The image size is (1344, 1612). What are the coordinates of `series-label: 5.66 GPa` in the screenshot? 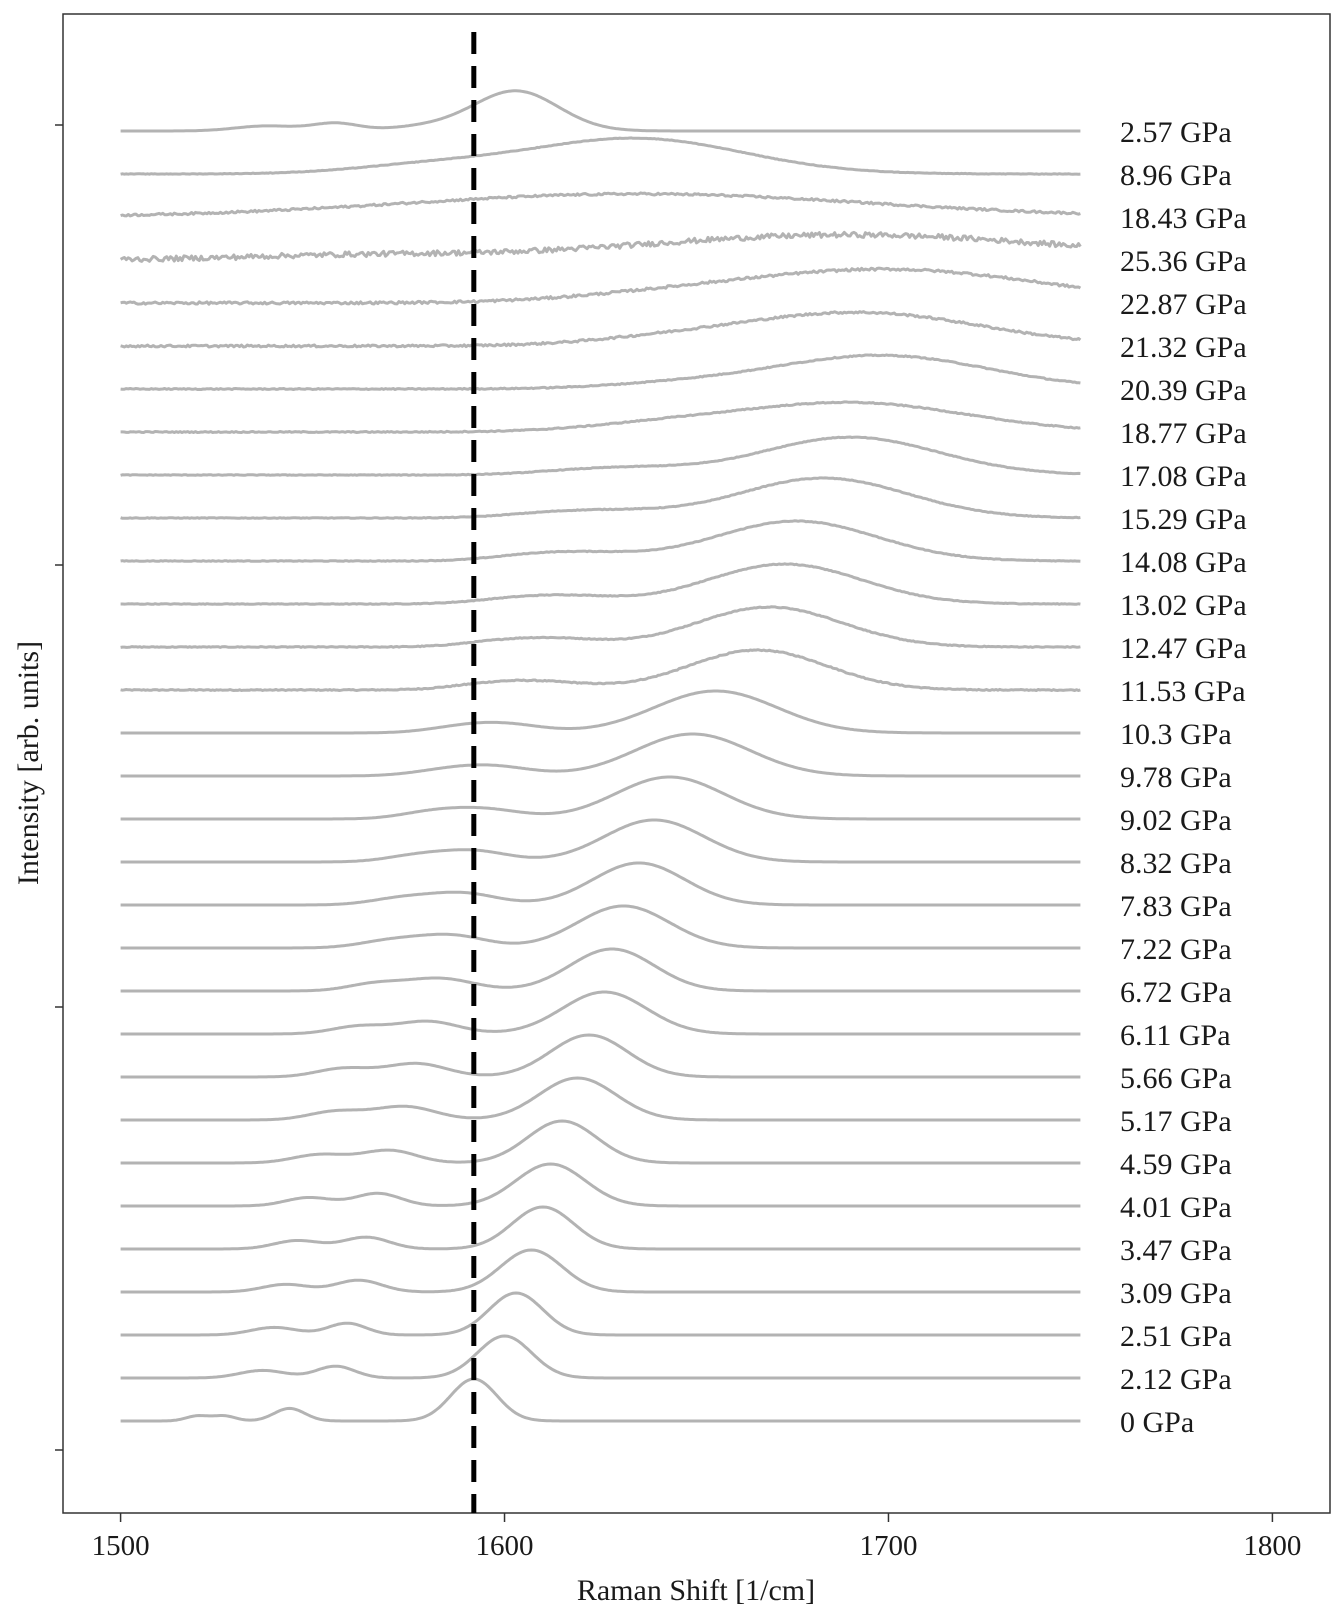 It's located at (1176, 1078).